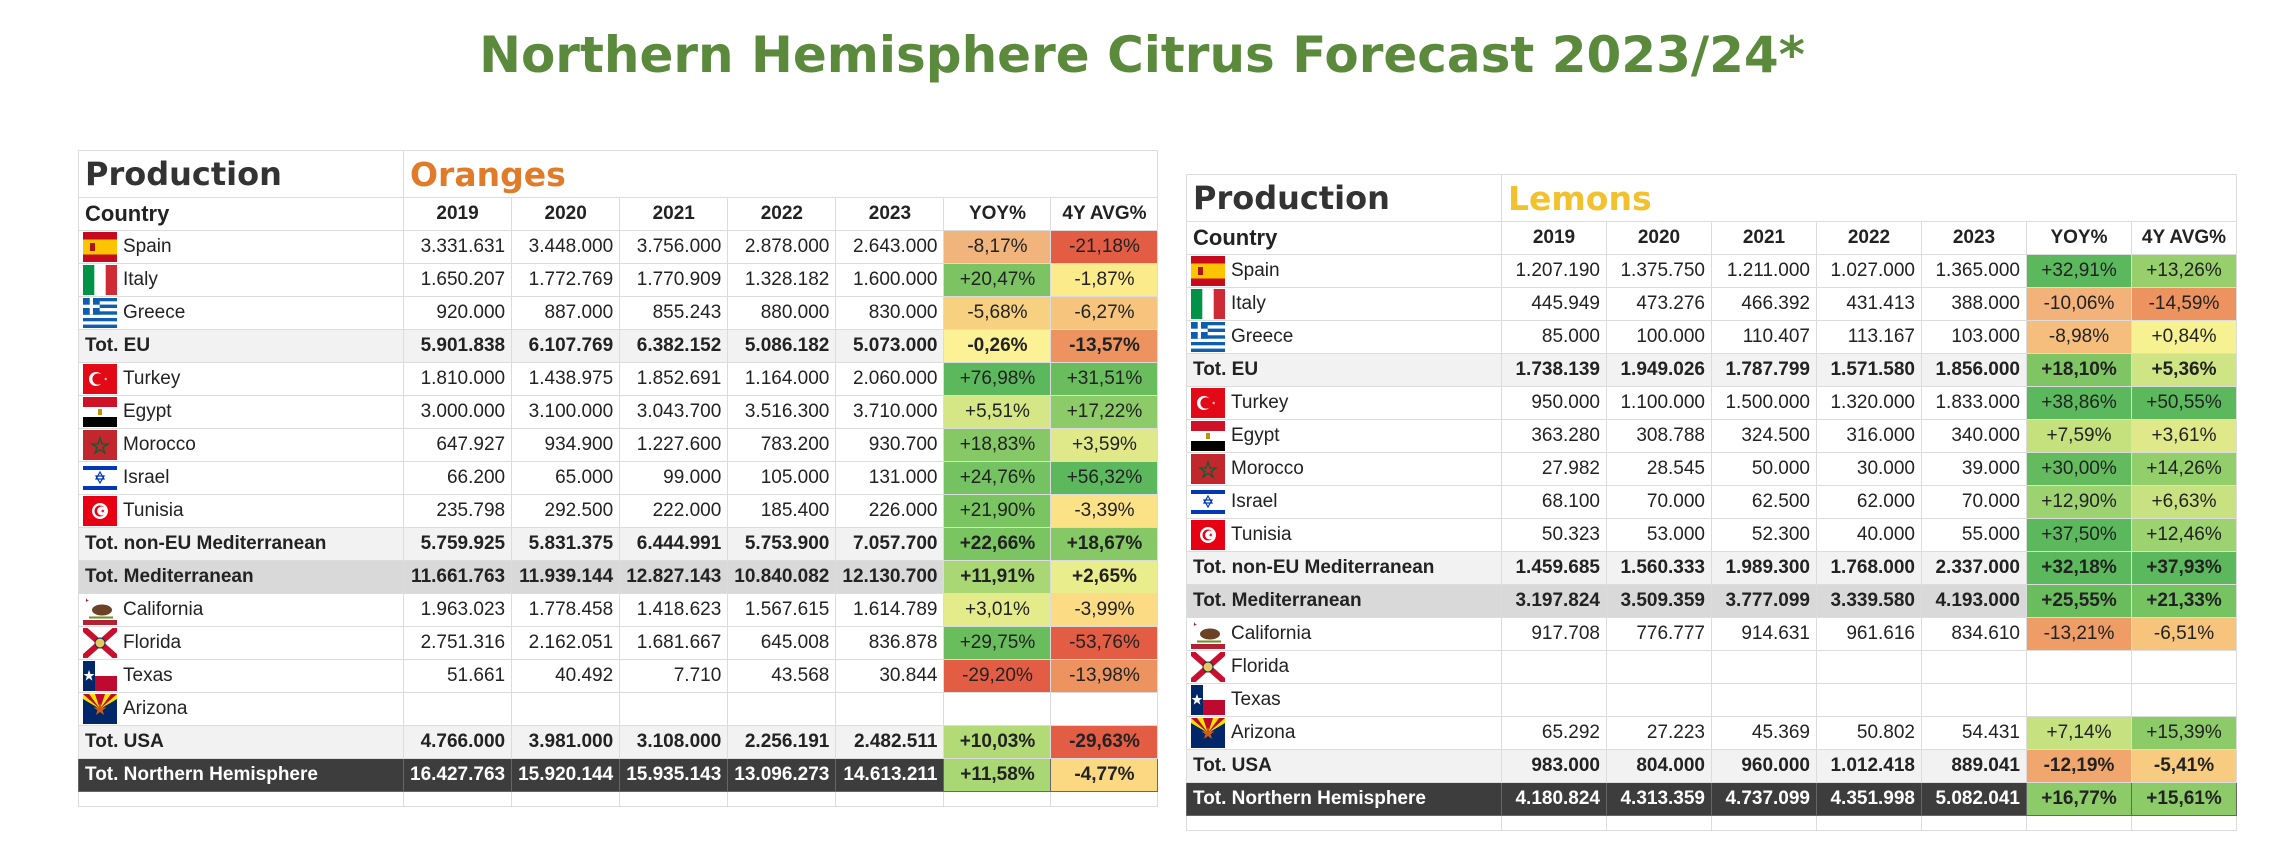 The width and height of the screenshot is (2284, 842). I want to click on avg-cell: +31,51%, so click(1104, 379).